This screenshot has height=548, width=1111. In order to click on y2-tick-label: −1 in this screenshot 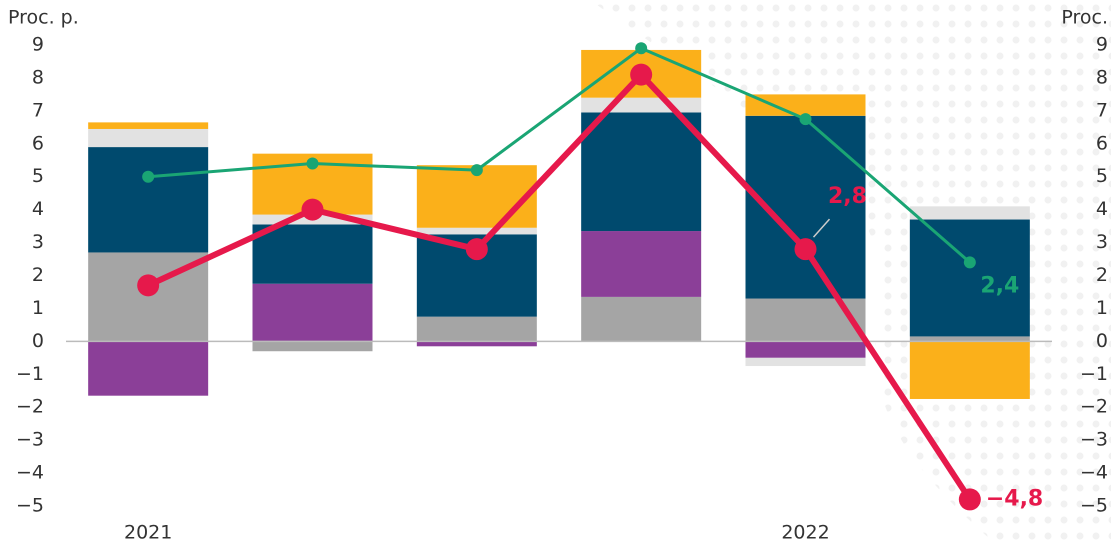, I will do `click(1094, 374)`.